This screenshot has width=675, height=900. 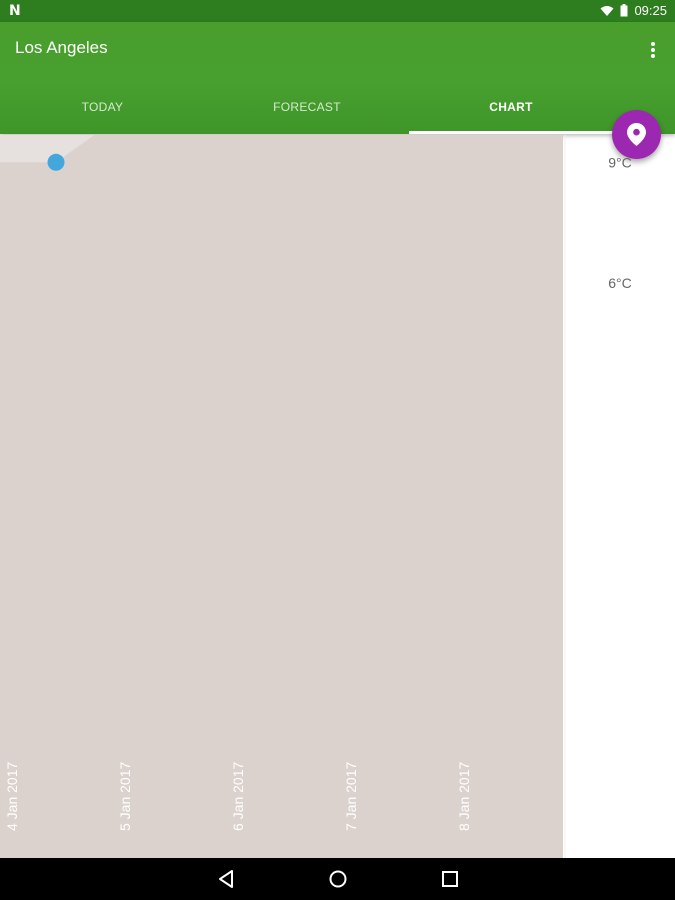 What do you see at coordinates (511, 132) in the screenshot?
I see `tab-indicator` at bounding box center [511, 132].